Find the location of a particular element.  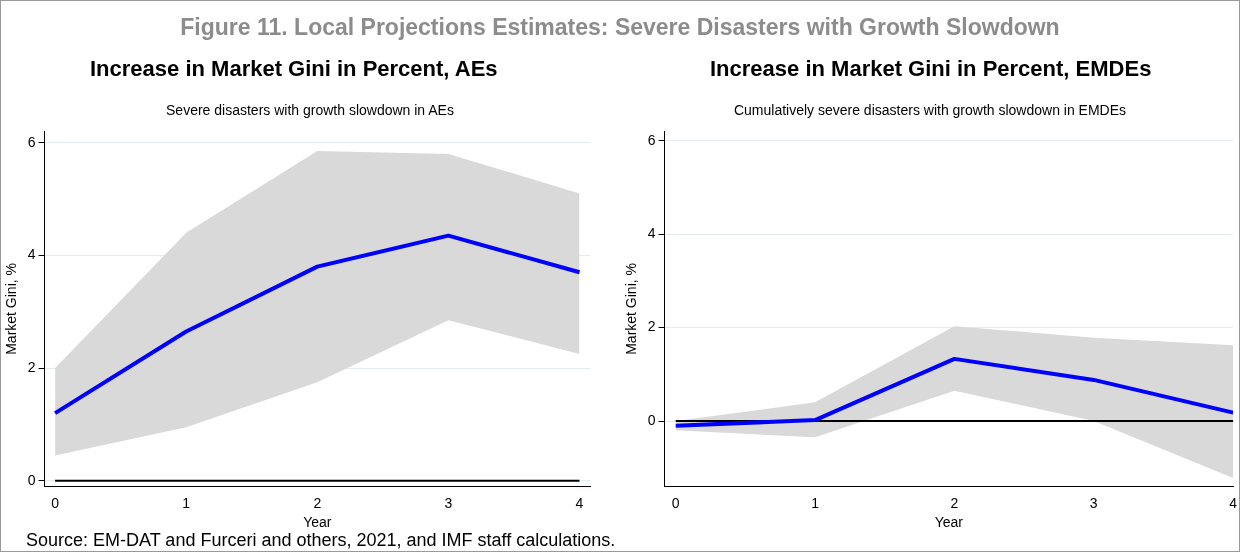

chart-title: Increase in Market Gini in Percent, AEs is located at coordinates (294, 69).